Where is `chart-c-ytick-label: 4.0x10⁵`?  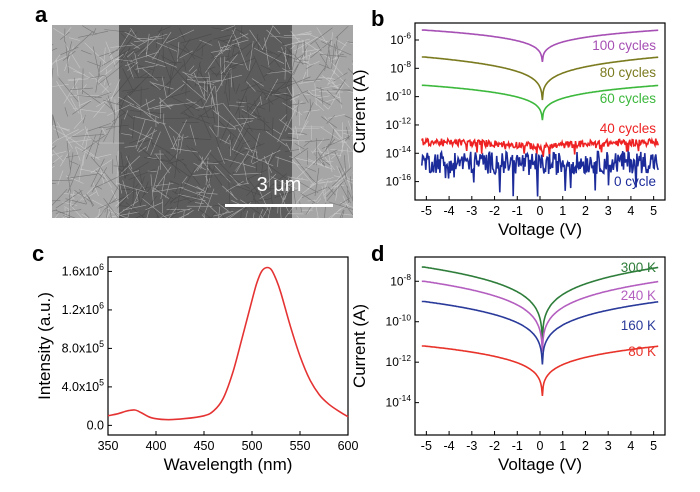
chart-c-ytick-label: 4.0x10⁵ is located at coordinates (83, 385).